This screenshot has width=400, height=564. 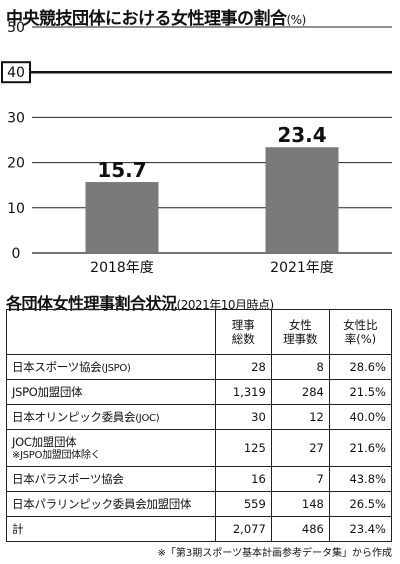 I want to click on table-row: 日本スポーツ協会(JSPO) 28 8 28.6%, so click(x=199, y=367).